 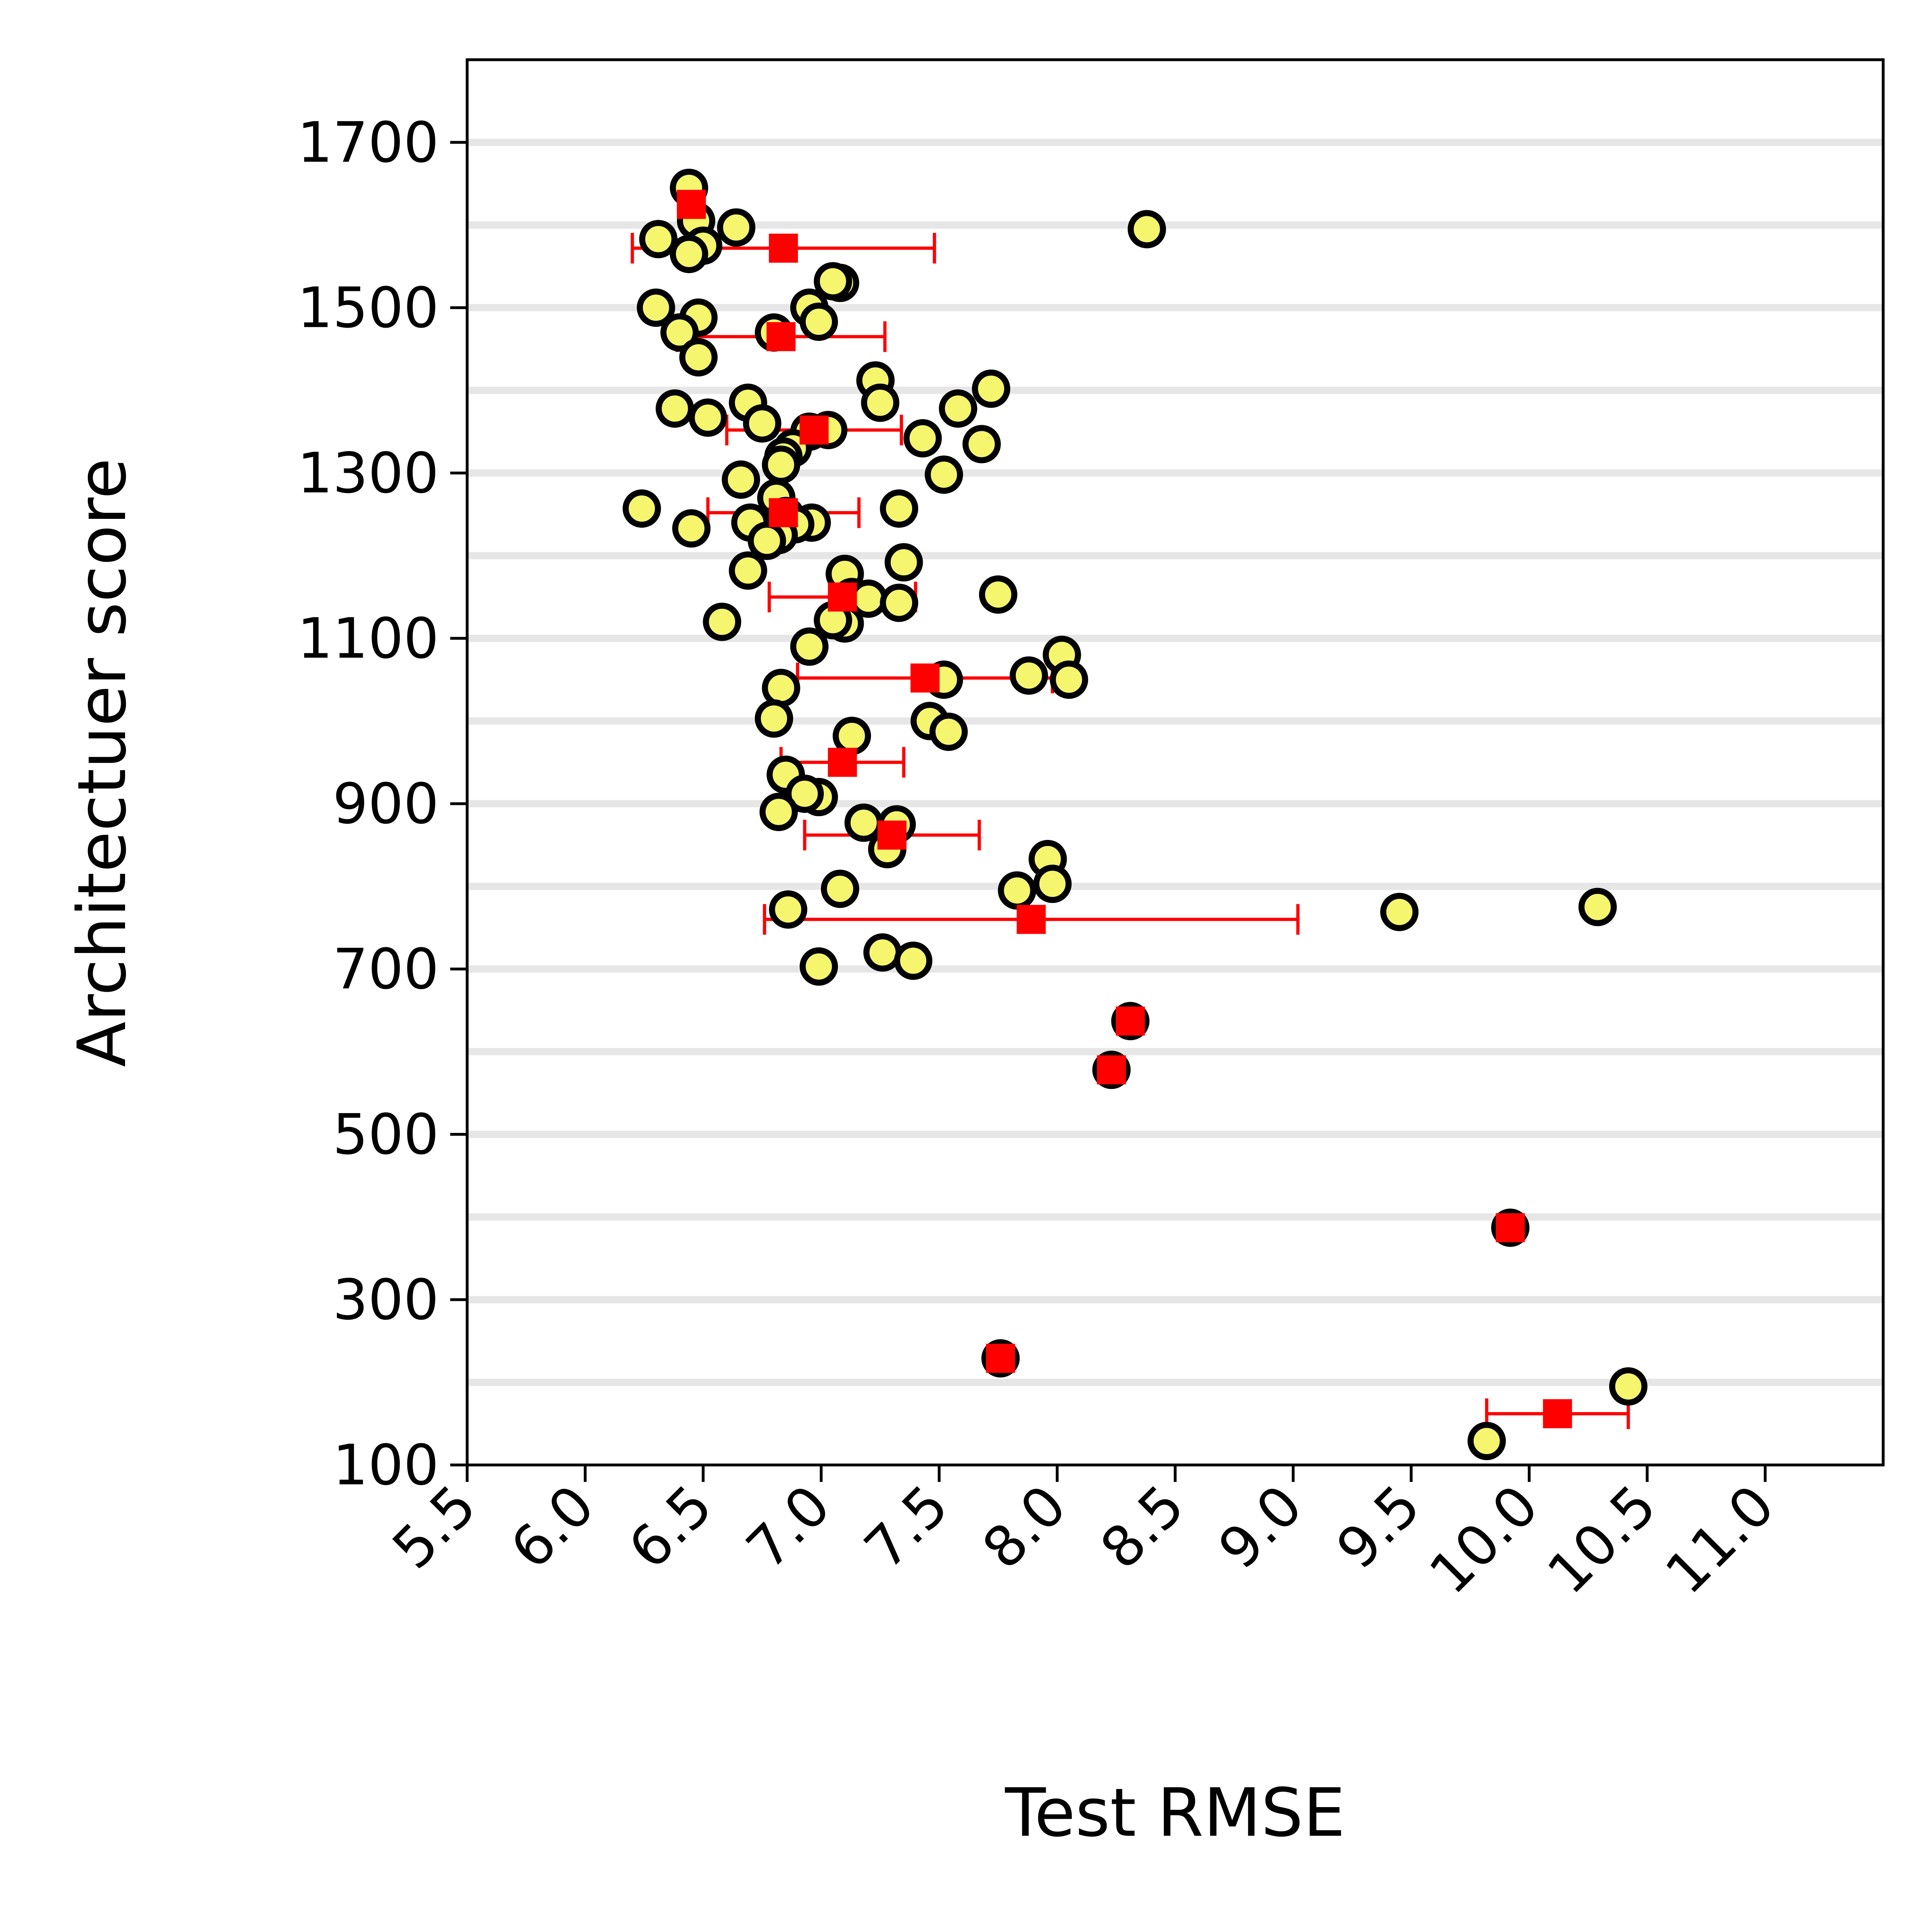 What do you see at coordinates (1175, 1812) in the screenshot?
I see `x-axis-title: Test RMSE` at bounding box center [1175, 1812].